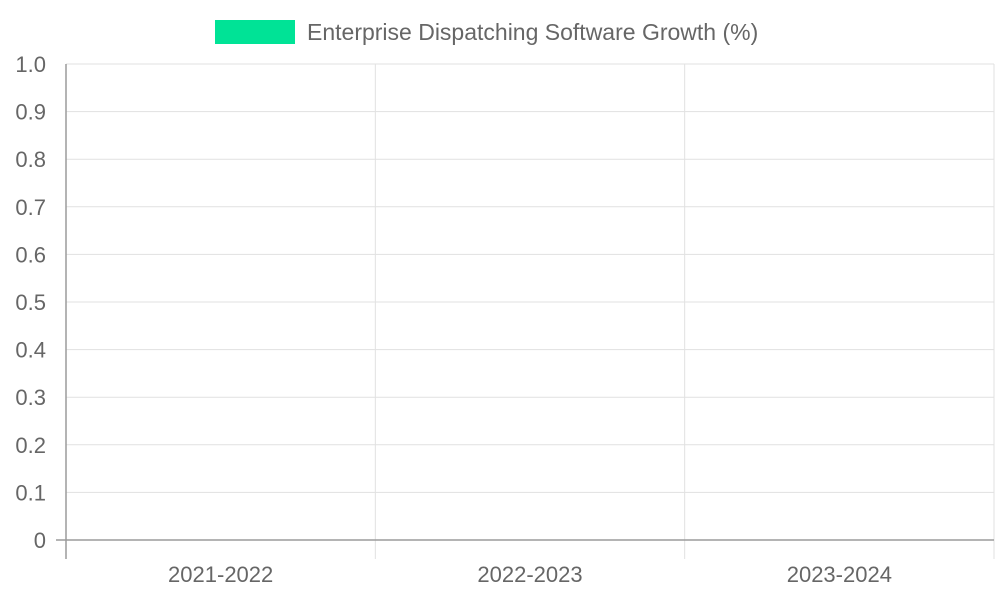  Describe the element at coordinates (30, 445) in the screenshot. I see `y-tick-label: 0.2` at that location.